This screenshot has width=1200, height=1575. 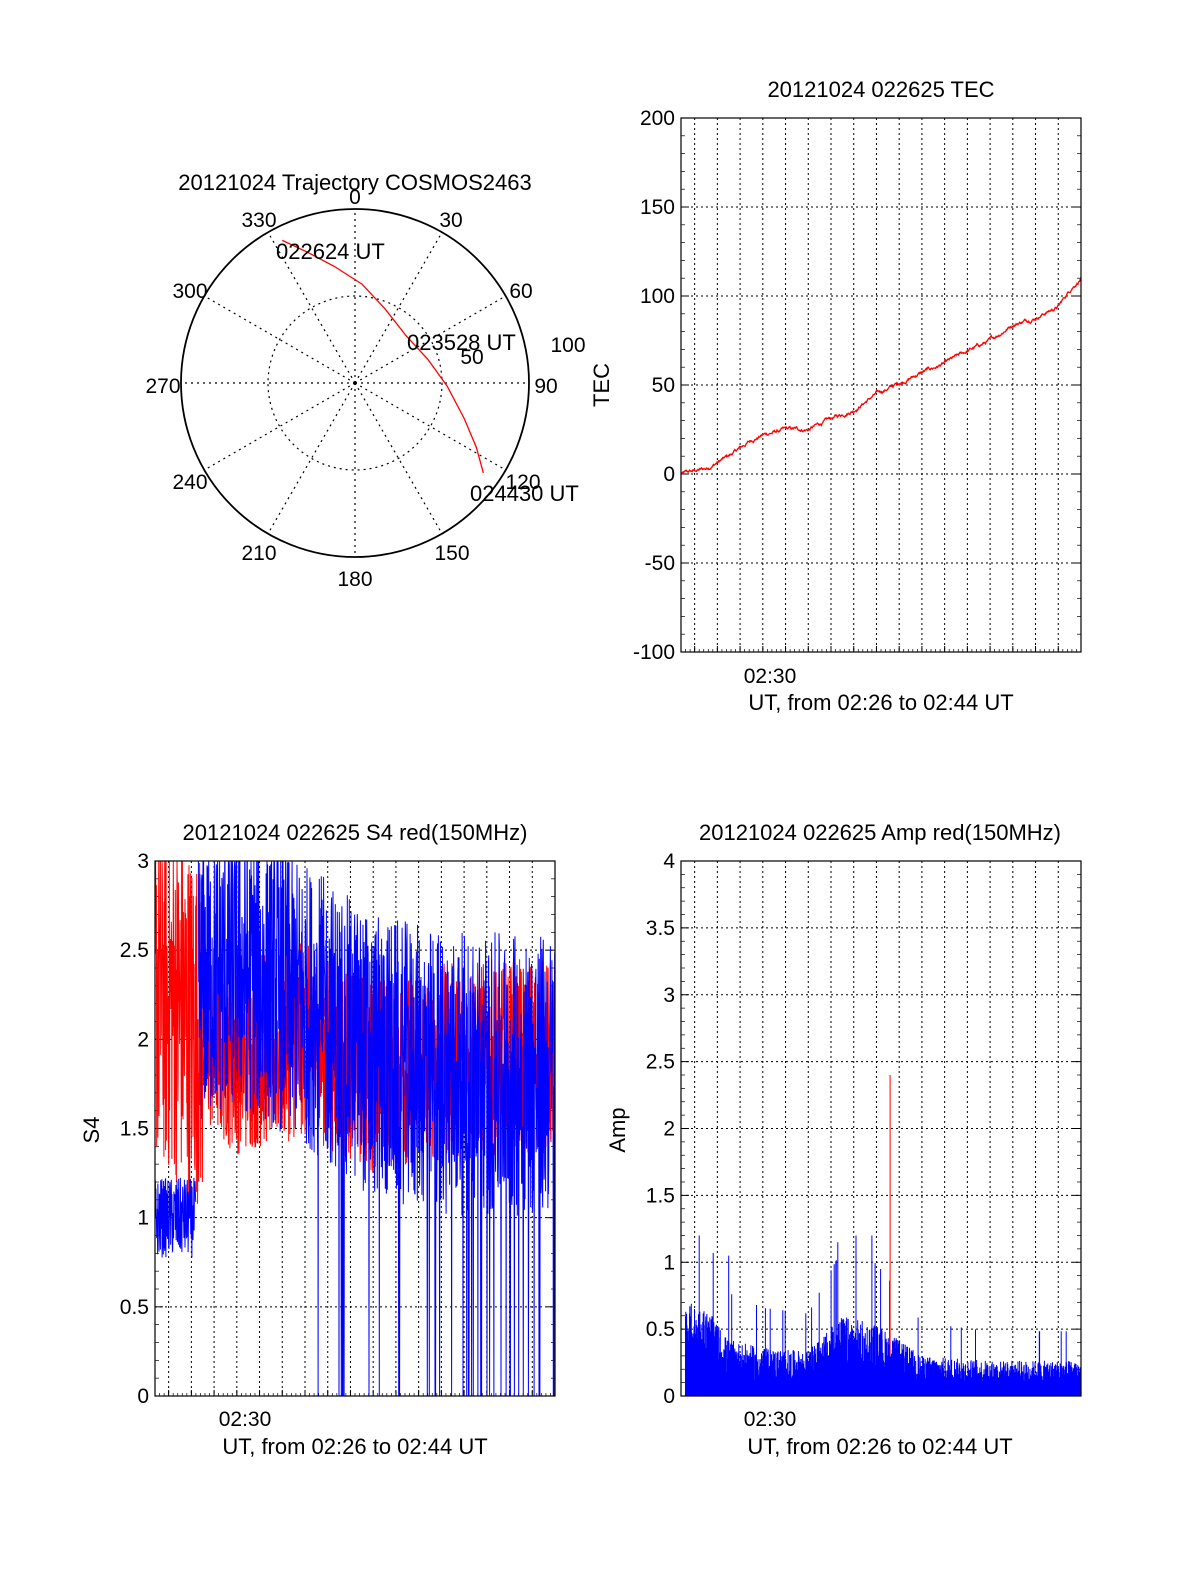 I want to click on tec-grid, so click(x=881, y=385).